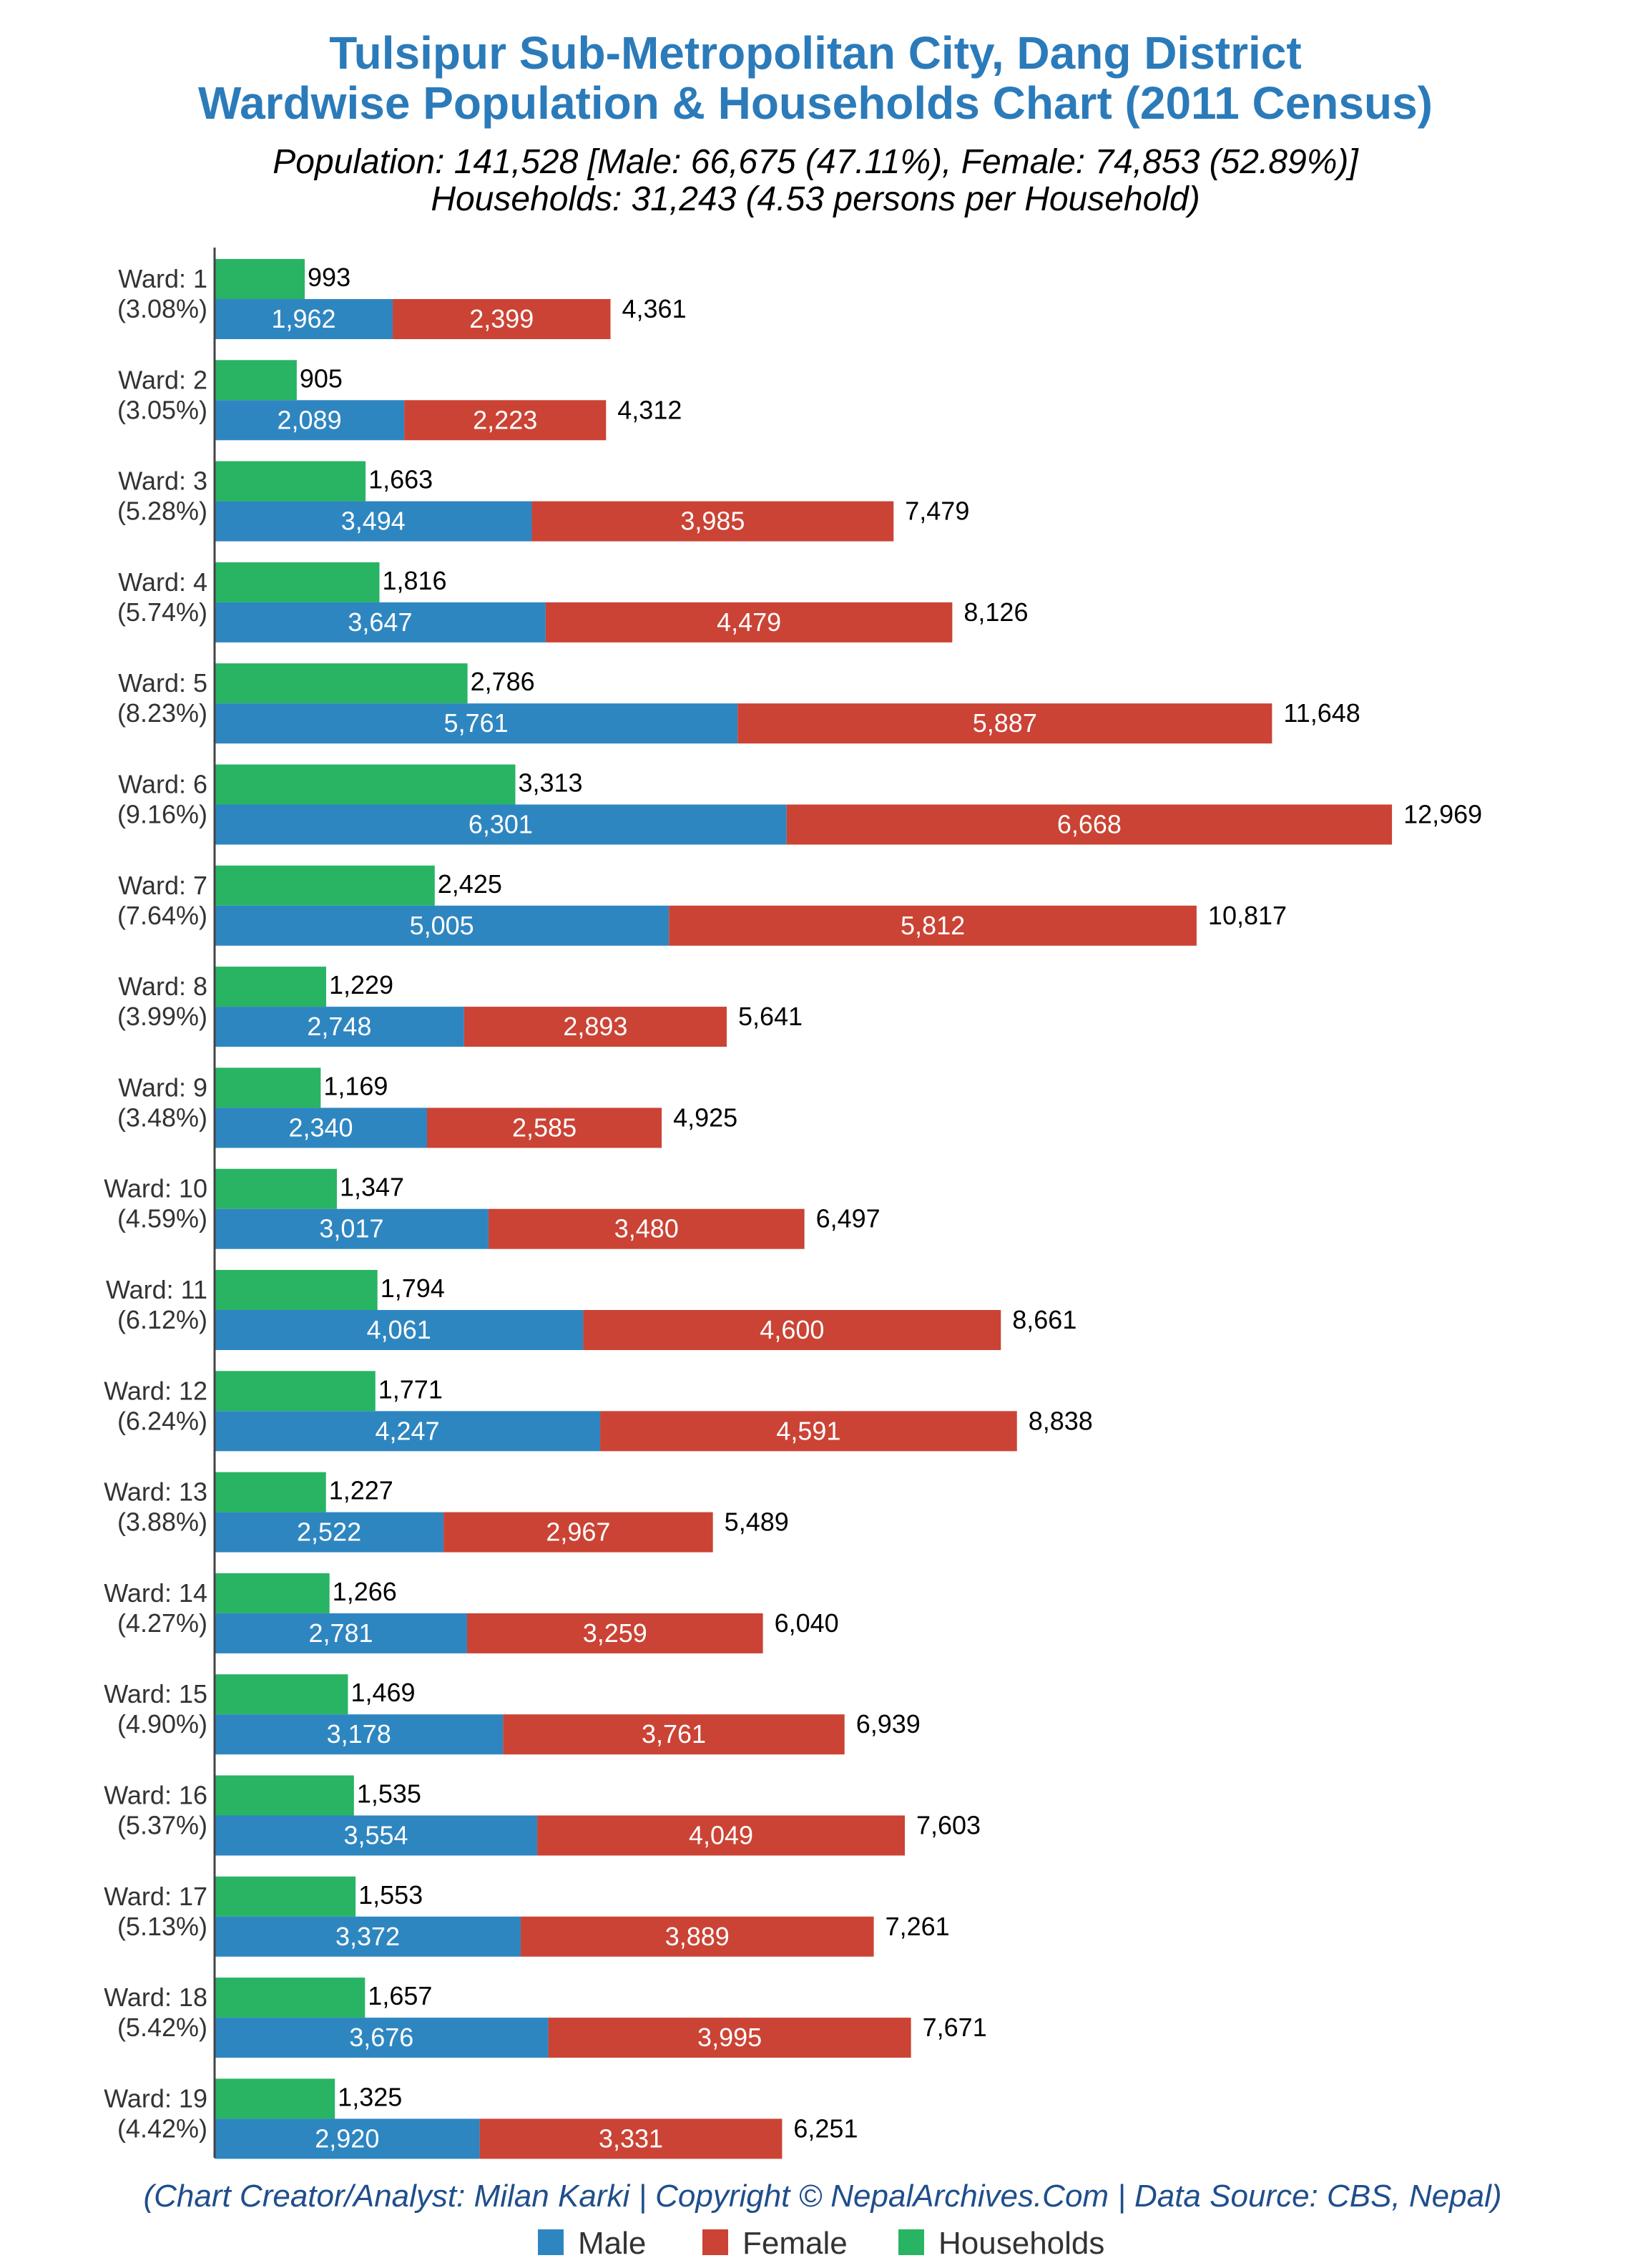 This screenshot has height=2268, width=1648. I want to click on households-value-label: 905, so click(321, 378).